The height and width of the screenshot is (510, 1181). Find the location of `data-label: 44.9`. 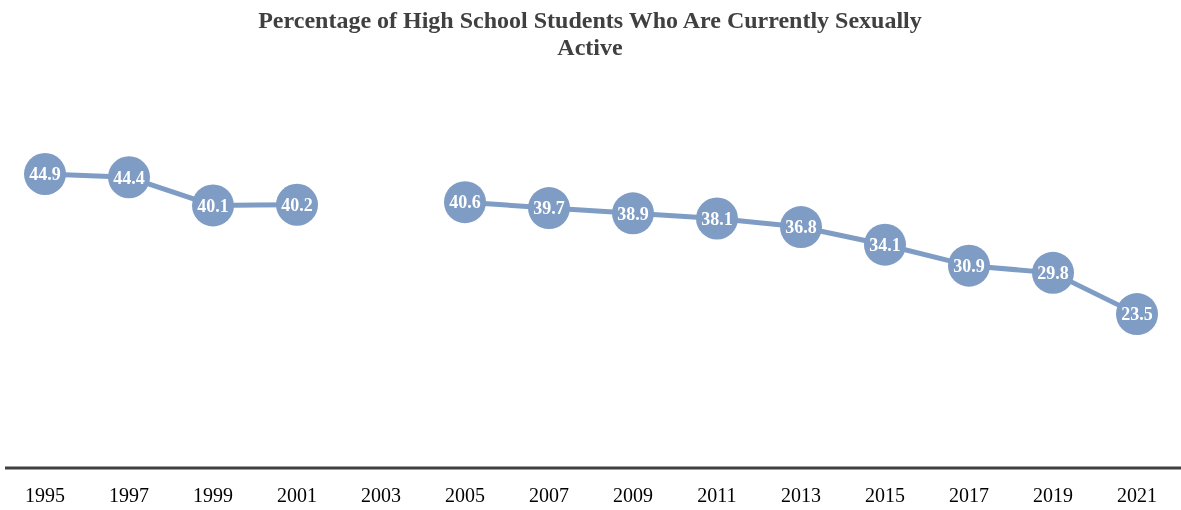

data-label: 44.9 is located at coordinates (45, 174).